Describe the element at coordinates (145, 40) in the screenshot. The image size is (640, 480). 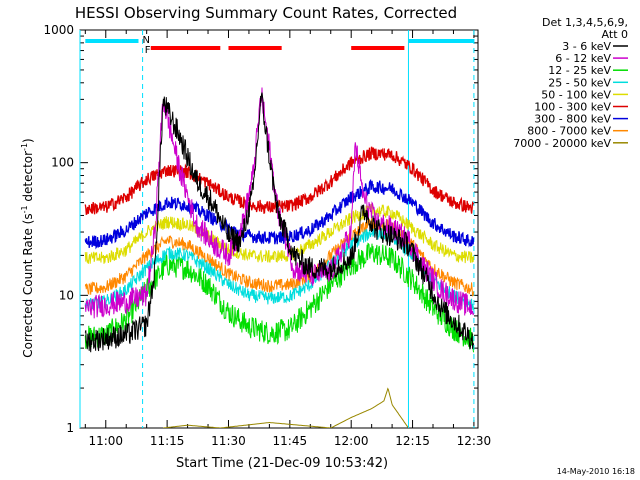
I see `top-bar-label: N` at that location.